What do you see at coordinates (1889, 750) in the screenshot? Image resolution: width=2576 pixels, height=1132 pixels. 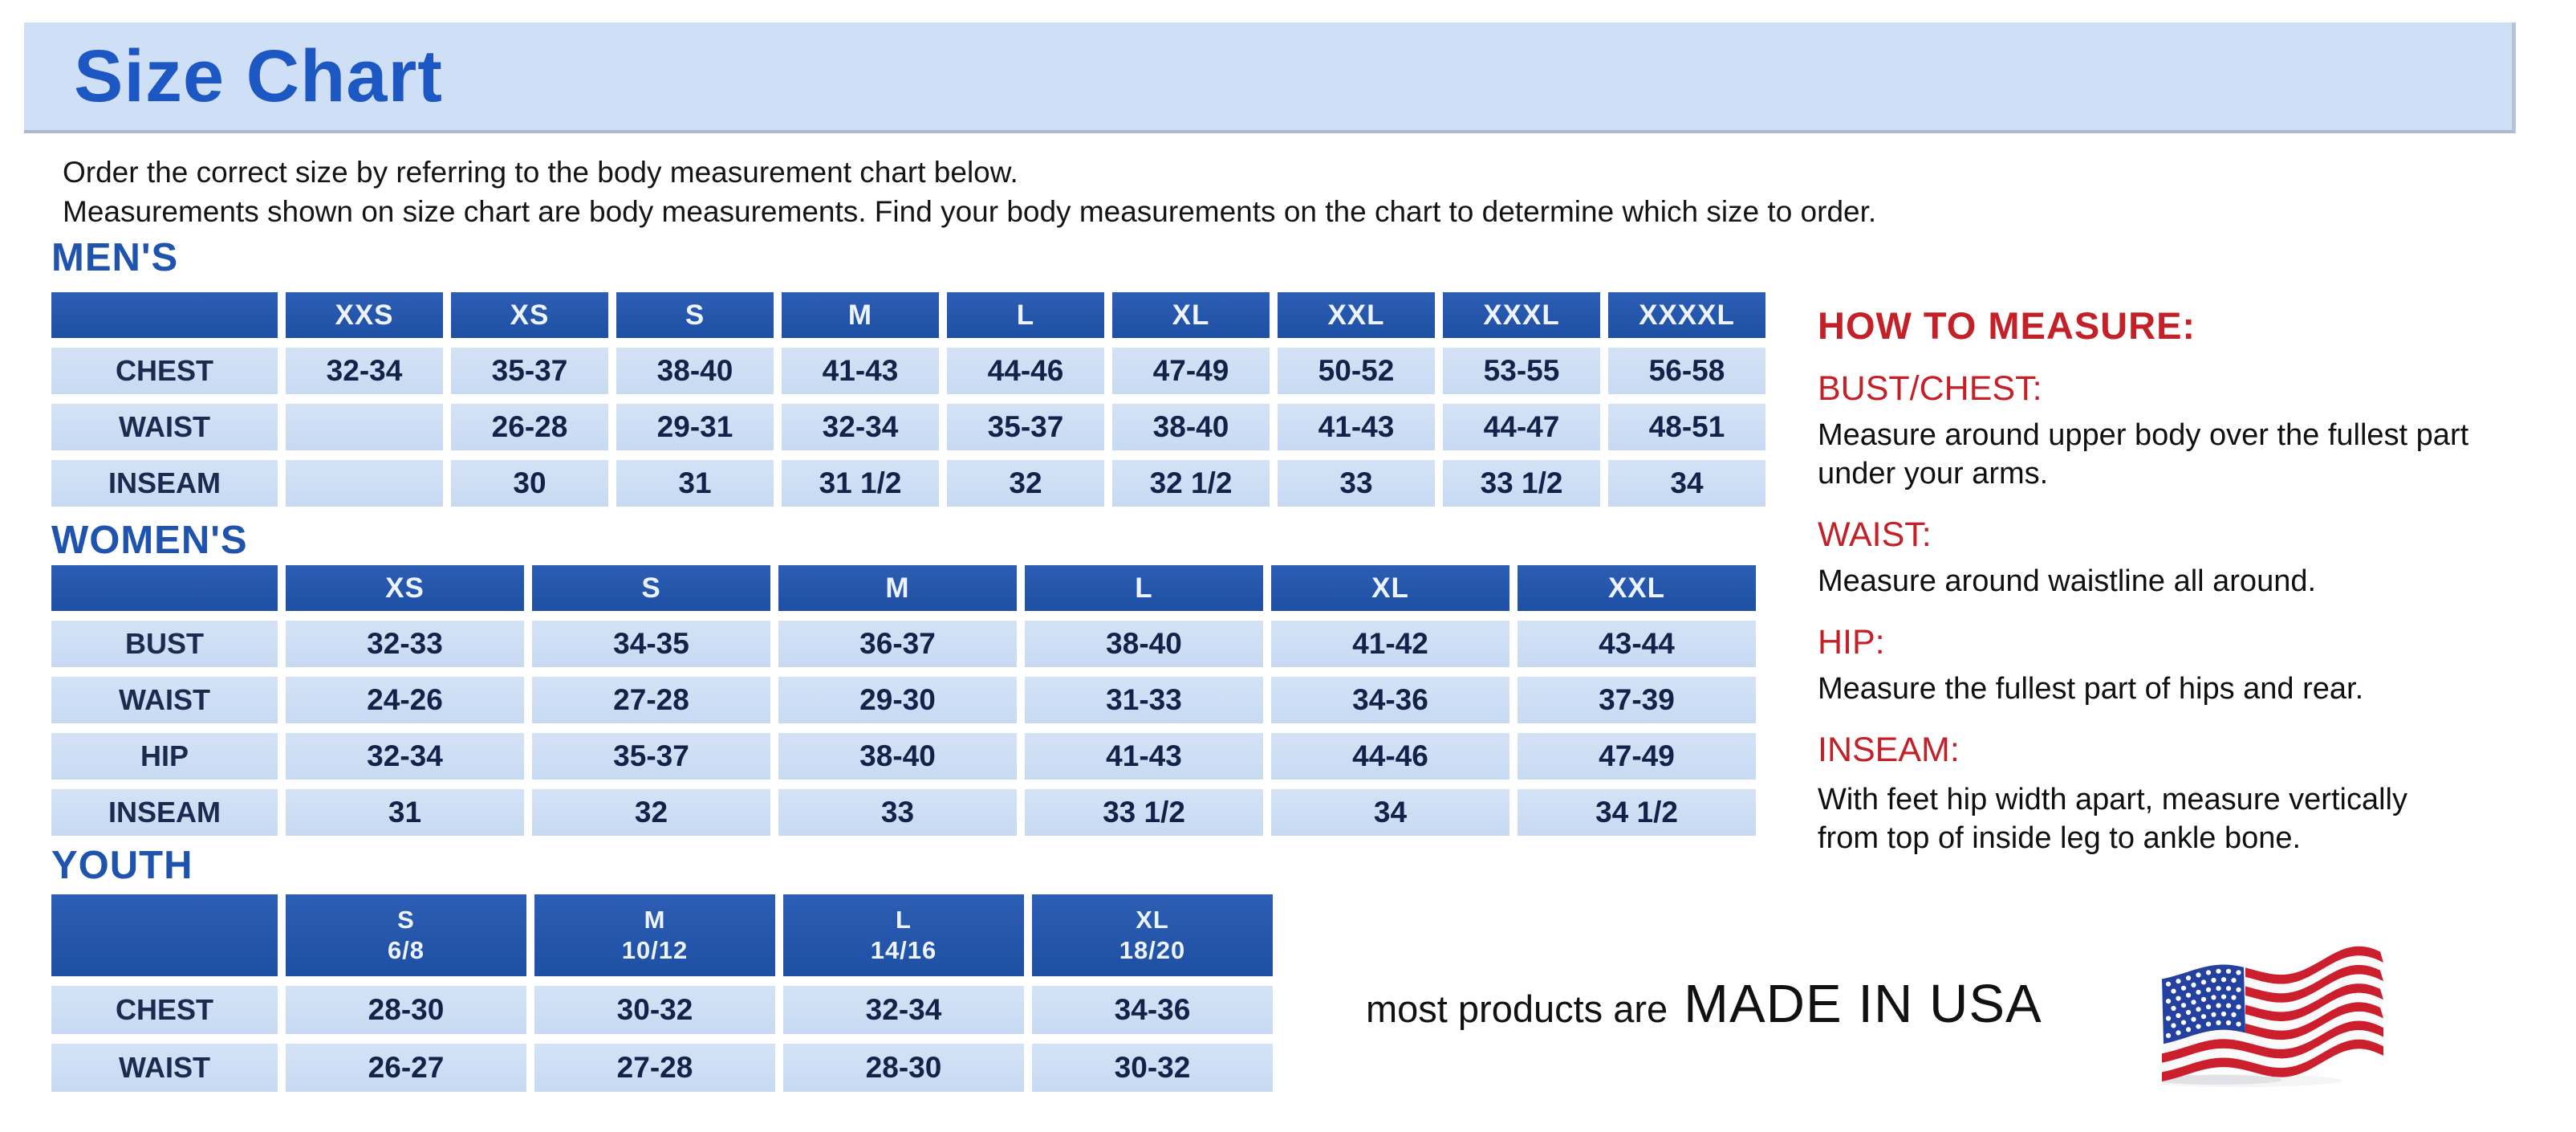 I see `measure-label: INSEAM:` at bounding box center [1889, 750].